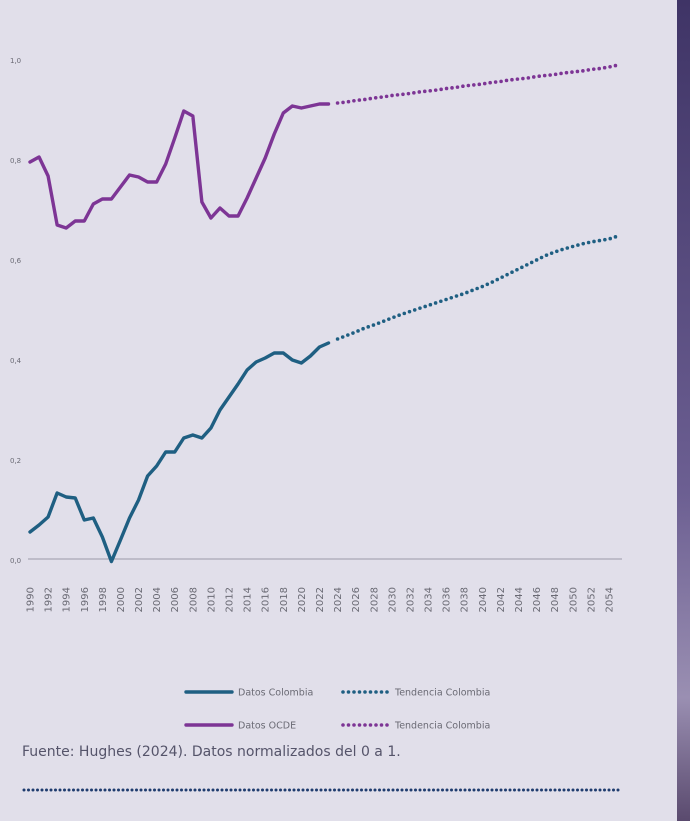 This screenshot has width=690, height=821. Describe the element at coordinates (465, 599) in the screenshot. I see `x-tick-label: 2038` at that location.